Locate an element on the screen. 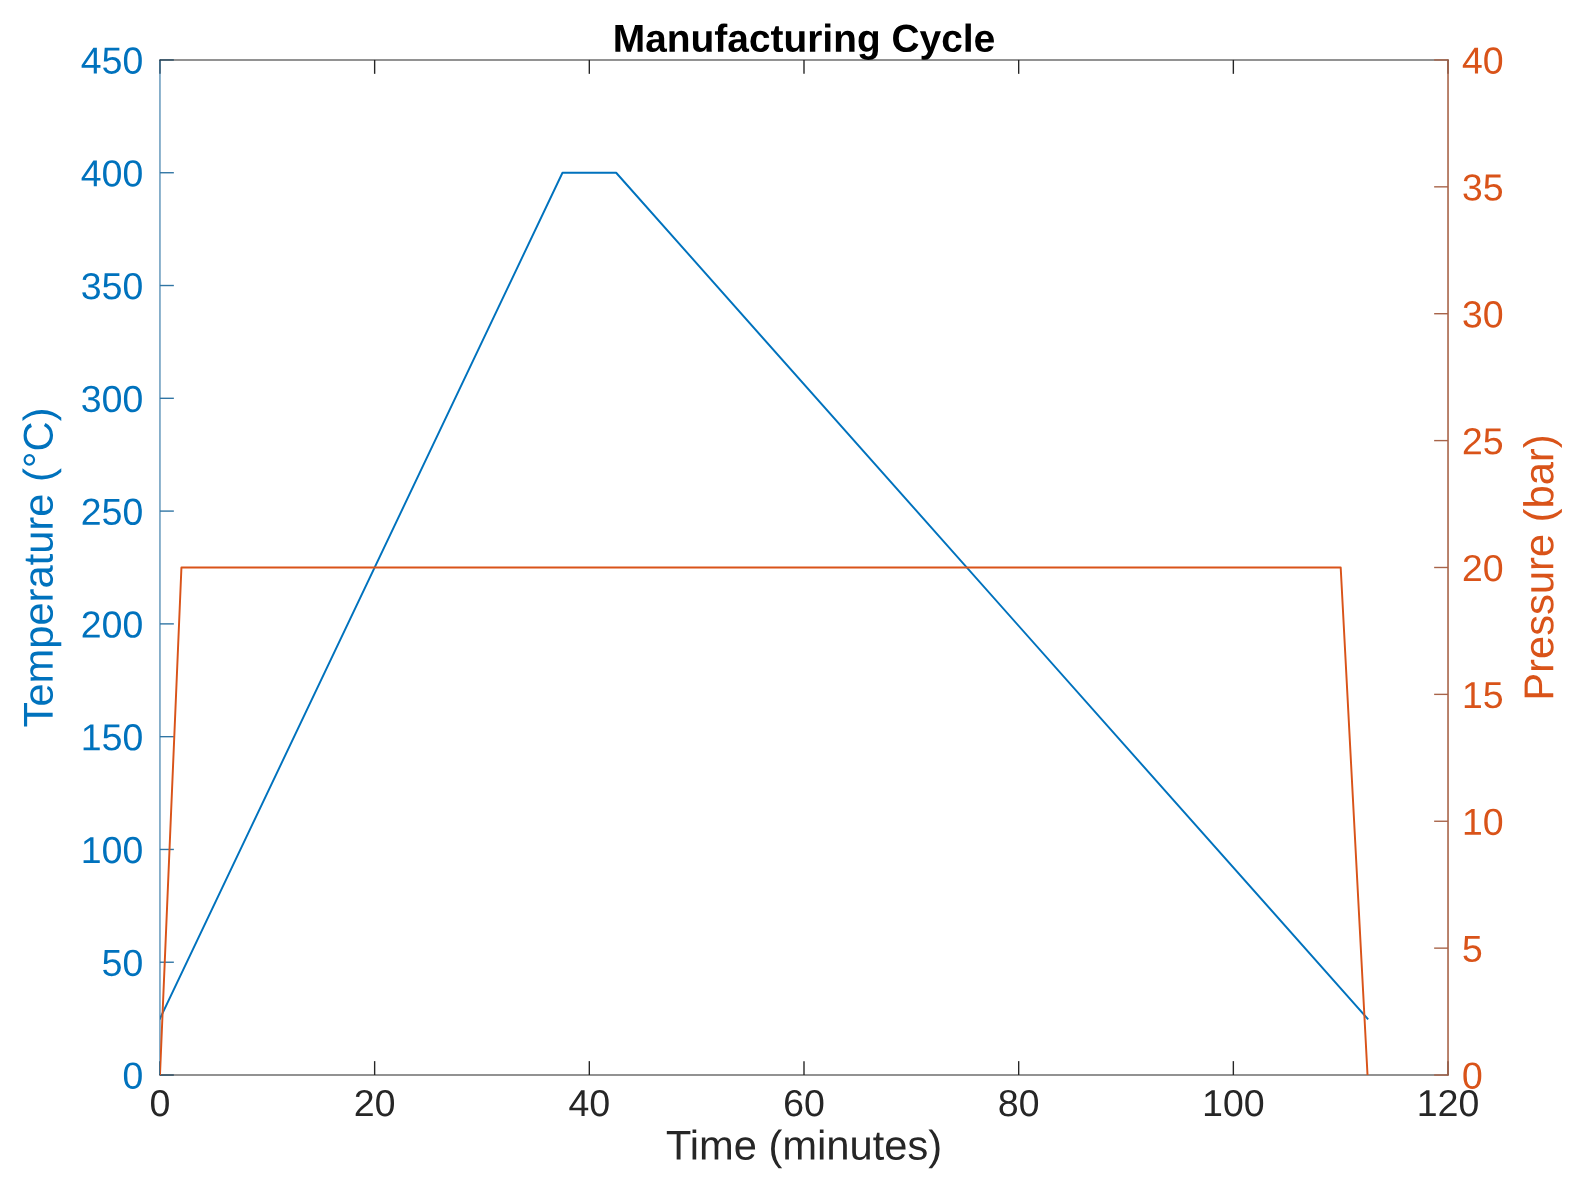  y2-tick-label: 5 is located at coordinates (1472, 949).